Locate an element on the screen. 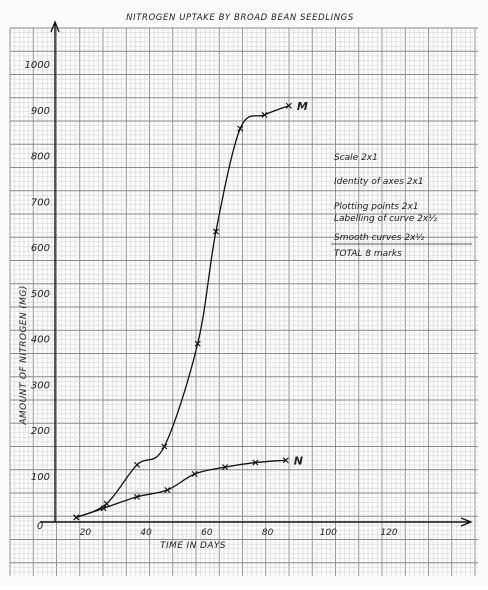  y-tick-label: 500 is located at coordinates (40, 294).